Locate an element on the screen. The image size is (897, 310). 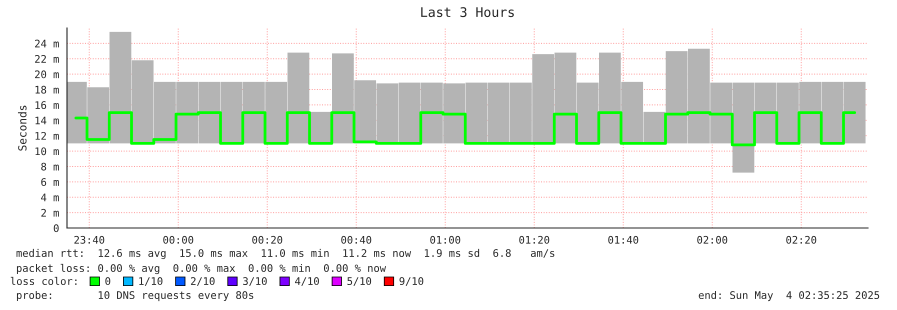
y-tick-label: 4 m is located at coordinates (50, 198).